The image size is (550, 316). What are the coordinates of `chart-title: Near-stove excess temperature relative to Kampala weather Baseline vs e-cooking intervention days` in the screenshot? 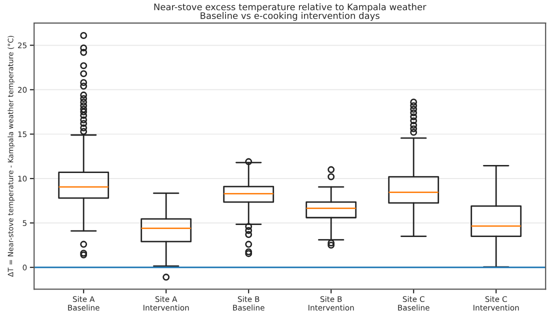 It's located at (290, 12).